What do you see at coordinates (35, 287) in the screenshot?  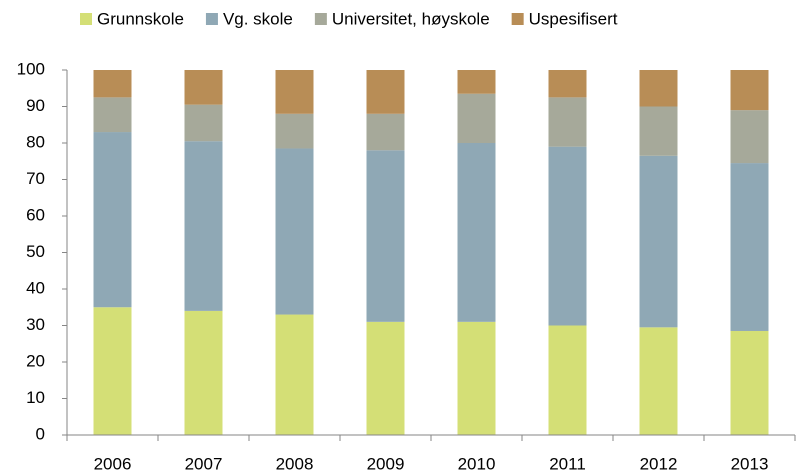 I see `y-tick-label: 40` at bounding box center [35, 287].